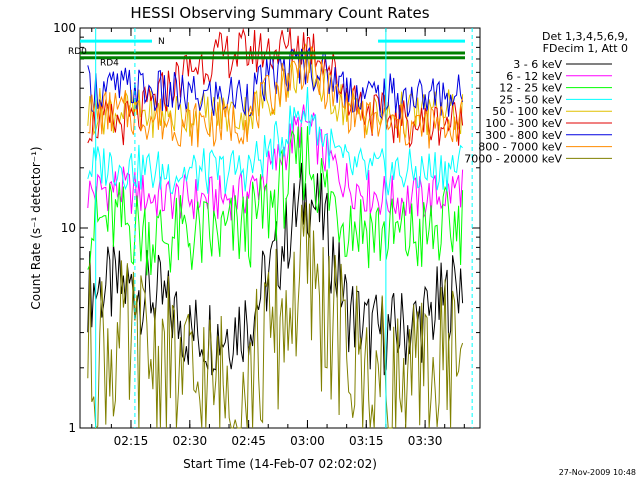  I want to click on legend-label: 6 - 12 keV, so click(534, 76).